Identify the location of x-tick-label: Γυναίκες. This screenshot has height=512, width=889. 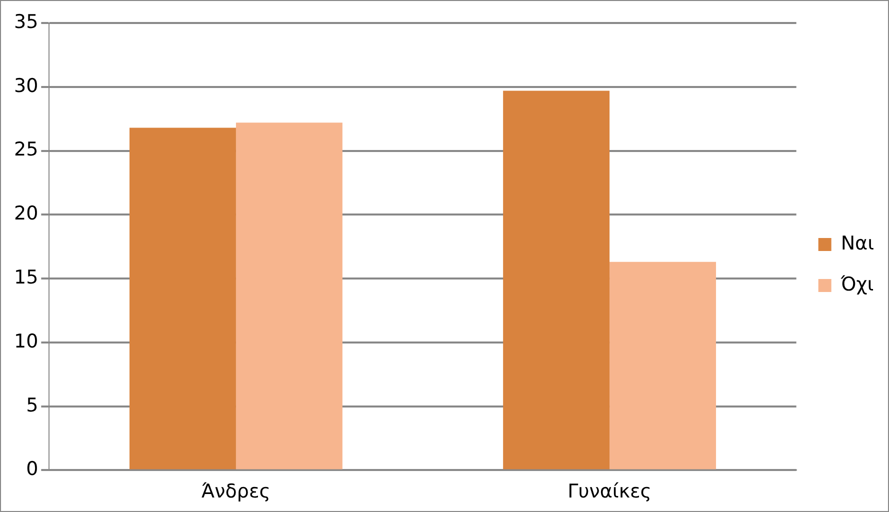
(610, 491).